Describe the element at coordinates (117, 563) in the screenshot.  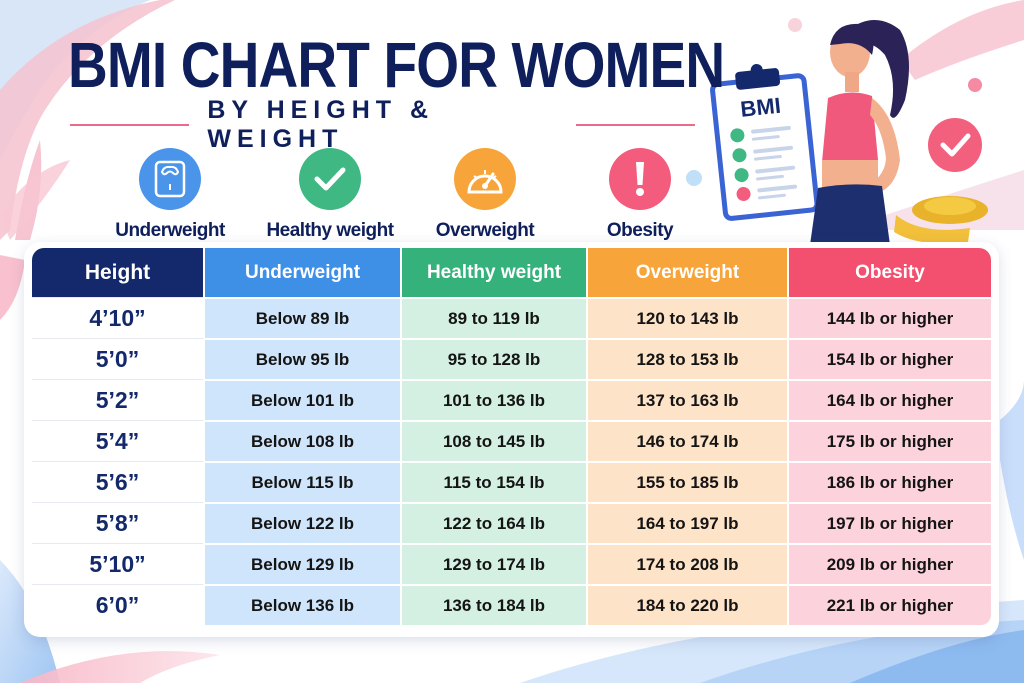
I see `height-cell: 5’10”` at that location.